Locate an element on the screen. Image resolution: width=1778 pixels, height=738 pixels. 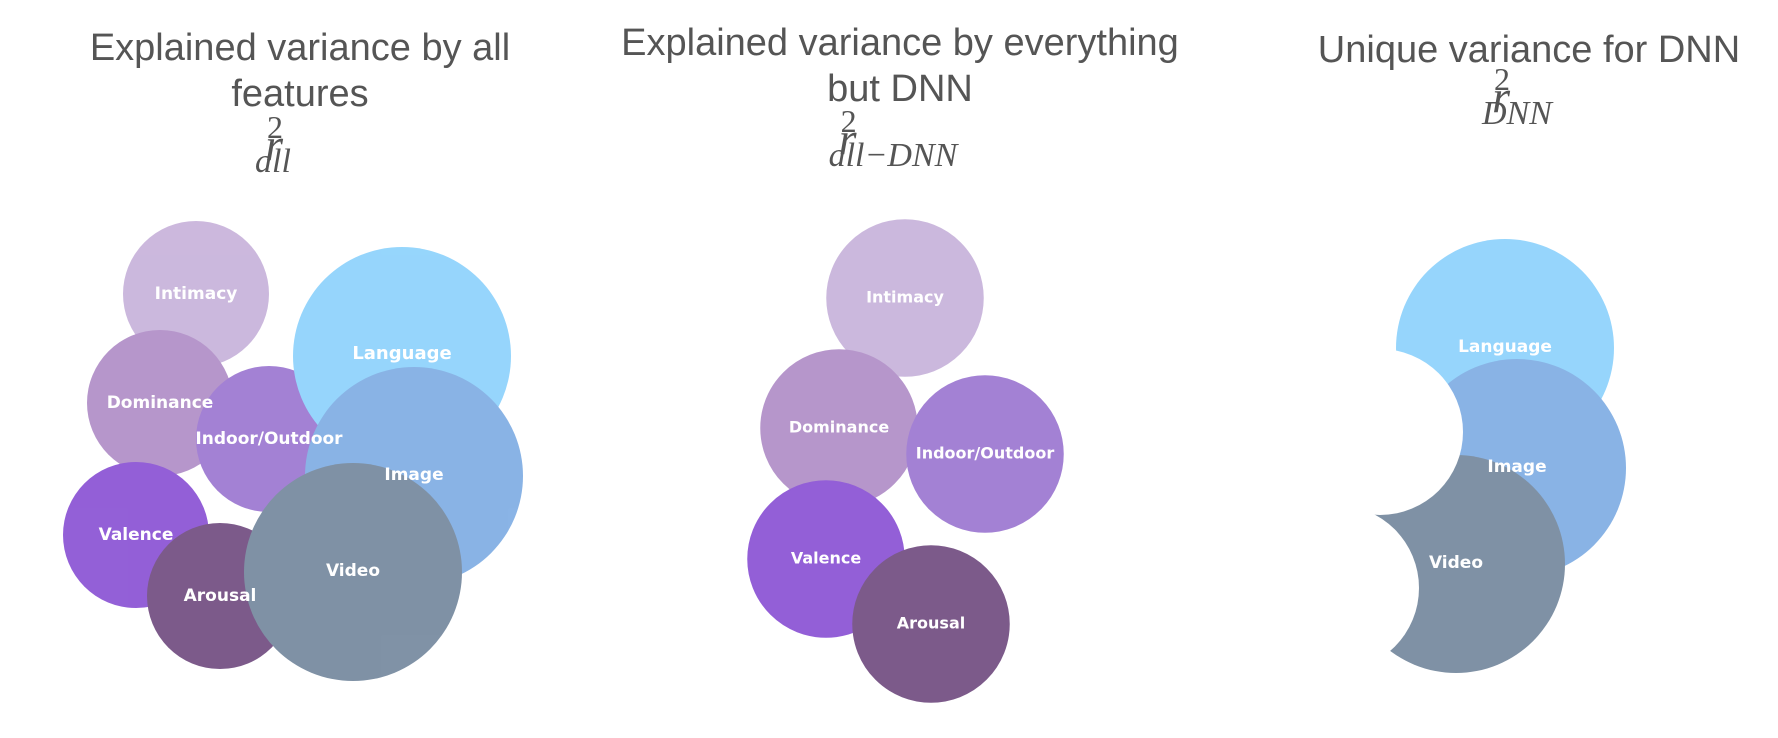
circle-intimacy is located at coordinates (905, 298).